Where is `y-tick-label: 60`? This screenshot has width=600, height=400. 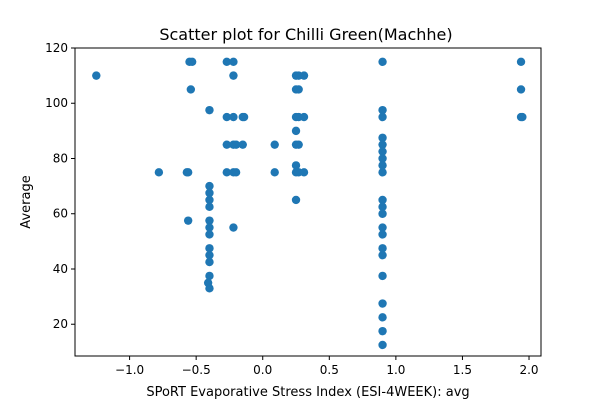
y-tick-label: 60 is located at coordinates (60, 214).